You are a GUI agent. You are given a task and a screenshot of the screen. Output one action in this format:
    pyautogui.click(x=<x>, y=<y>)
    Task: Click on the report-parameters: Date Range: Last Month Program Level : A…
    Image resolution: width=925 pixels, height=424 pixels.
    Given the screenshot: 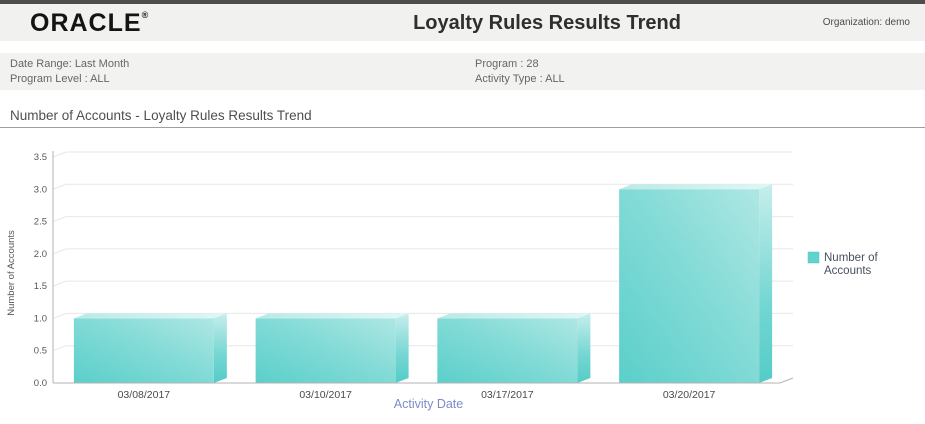 What is the action you would take?
    pyautogui.click(x=462, y=71)
    